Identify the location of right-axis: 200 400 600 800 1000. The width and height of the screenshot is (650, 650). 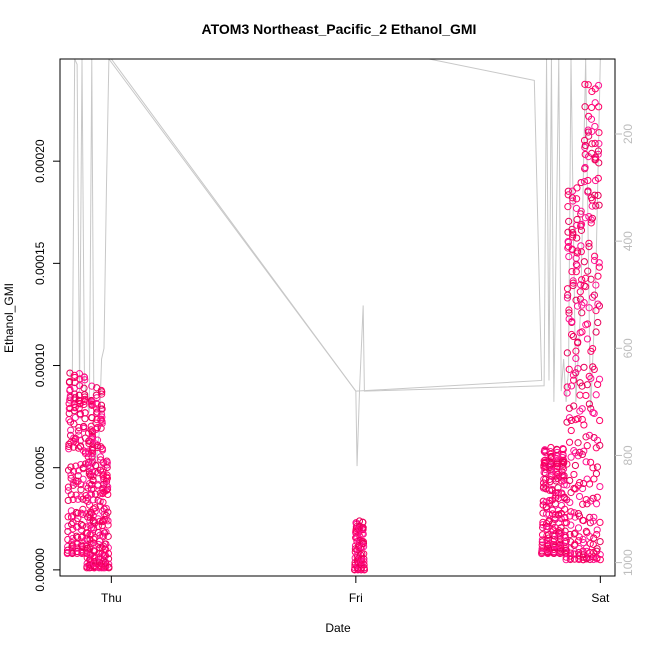
(625, 350).